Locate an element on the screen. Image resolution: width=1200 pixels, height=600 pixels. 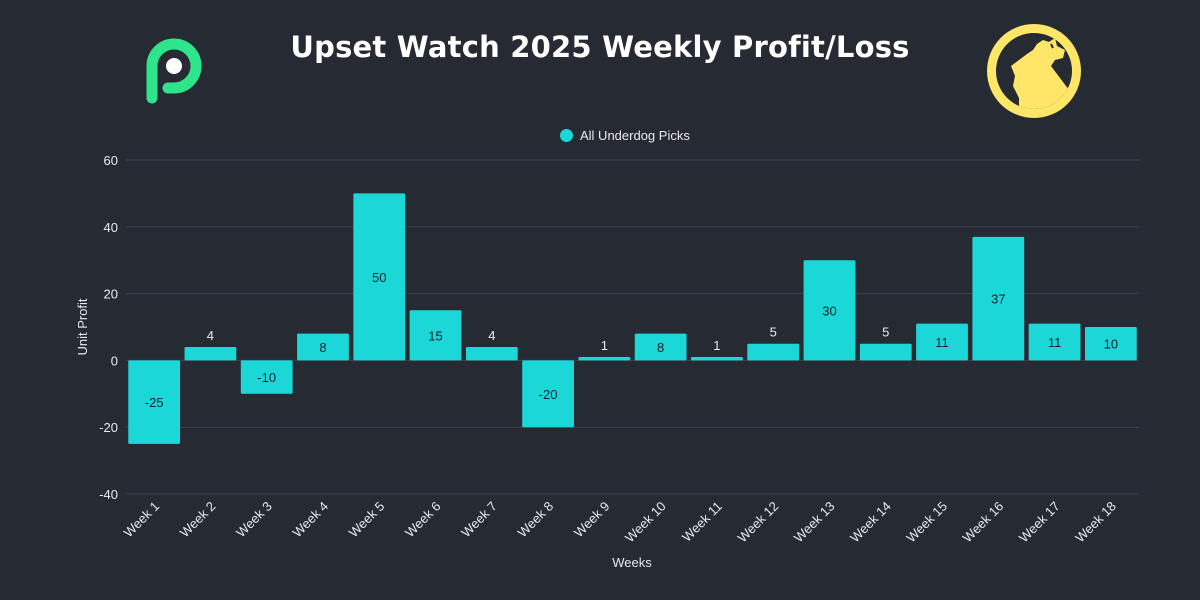
y-tick-label: -20 is located at coordinates (108, 427).